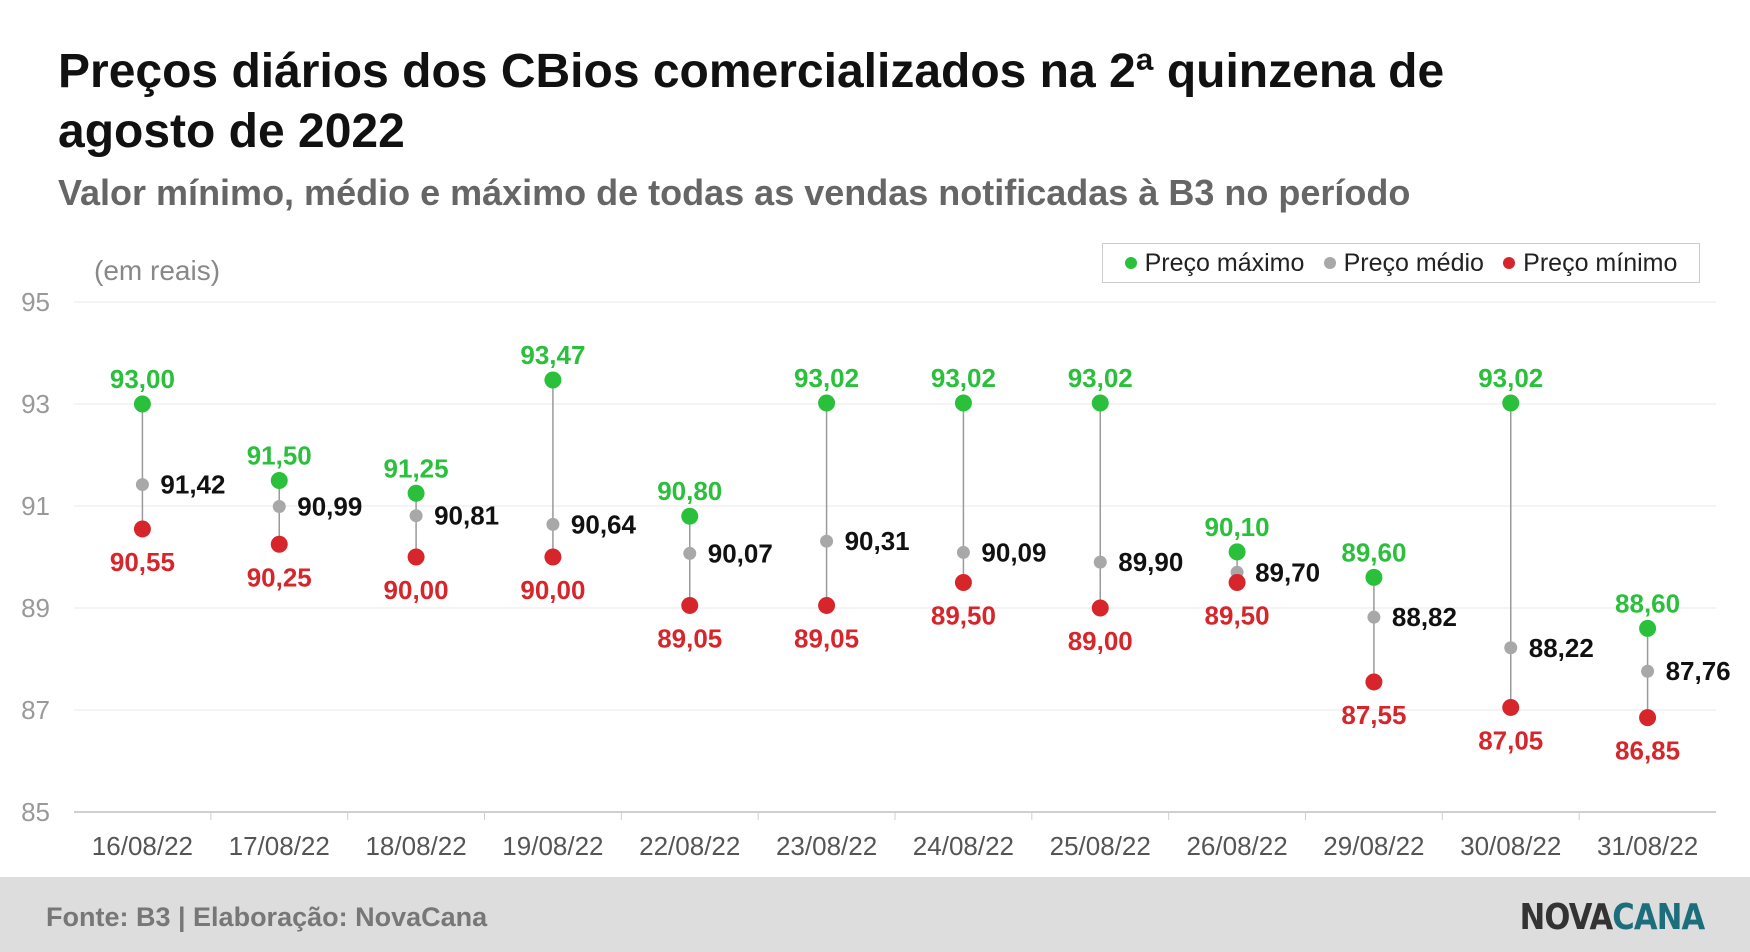  I want to click on min-label-0: 90,55, so click(142, 562).